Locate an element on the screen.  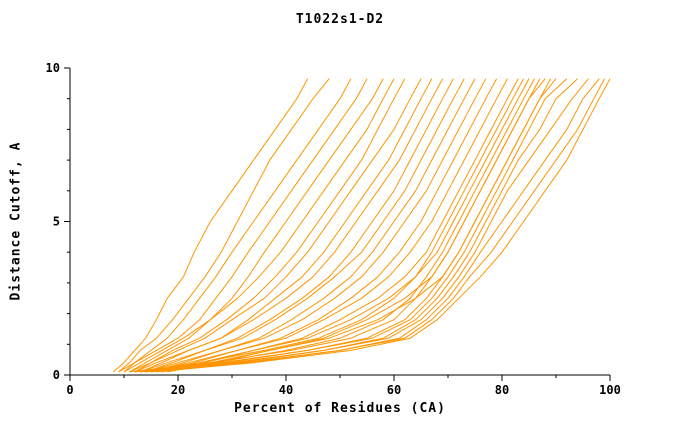
x-tick-label: 60 is located at coordinates (394, 390).